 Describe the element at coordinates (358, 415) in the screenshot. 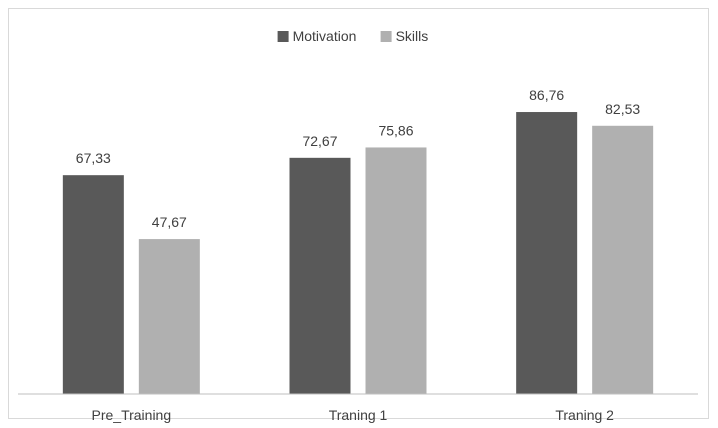

I see `x-tick-label-2: Traning 1` at that location.